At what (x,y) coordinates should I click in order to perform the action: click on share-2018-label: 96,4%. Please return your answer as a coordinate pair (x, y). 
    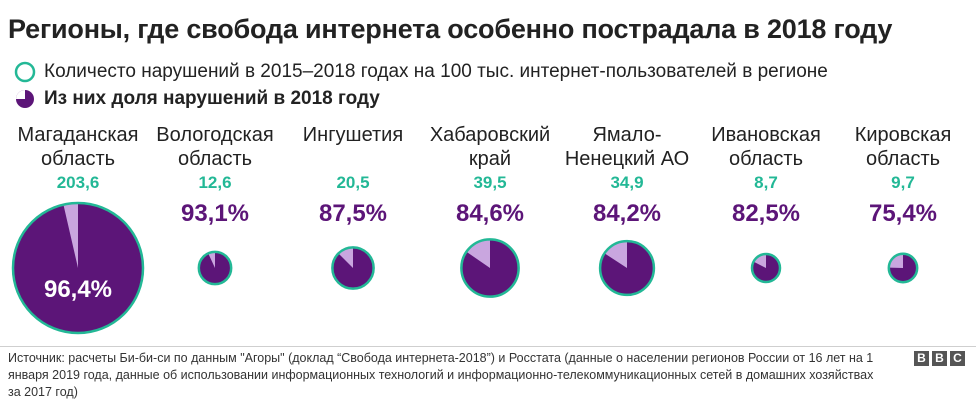
    Looking at the image, I should click on (78, 289).